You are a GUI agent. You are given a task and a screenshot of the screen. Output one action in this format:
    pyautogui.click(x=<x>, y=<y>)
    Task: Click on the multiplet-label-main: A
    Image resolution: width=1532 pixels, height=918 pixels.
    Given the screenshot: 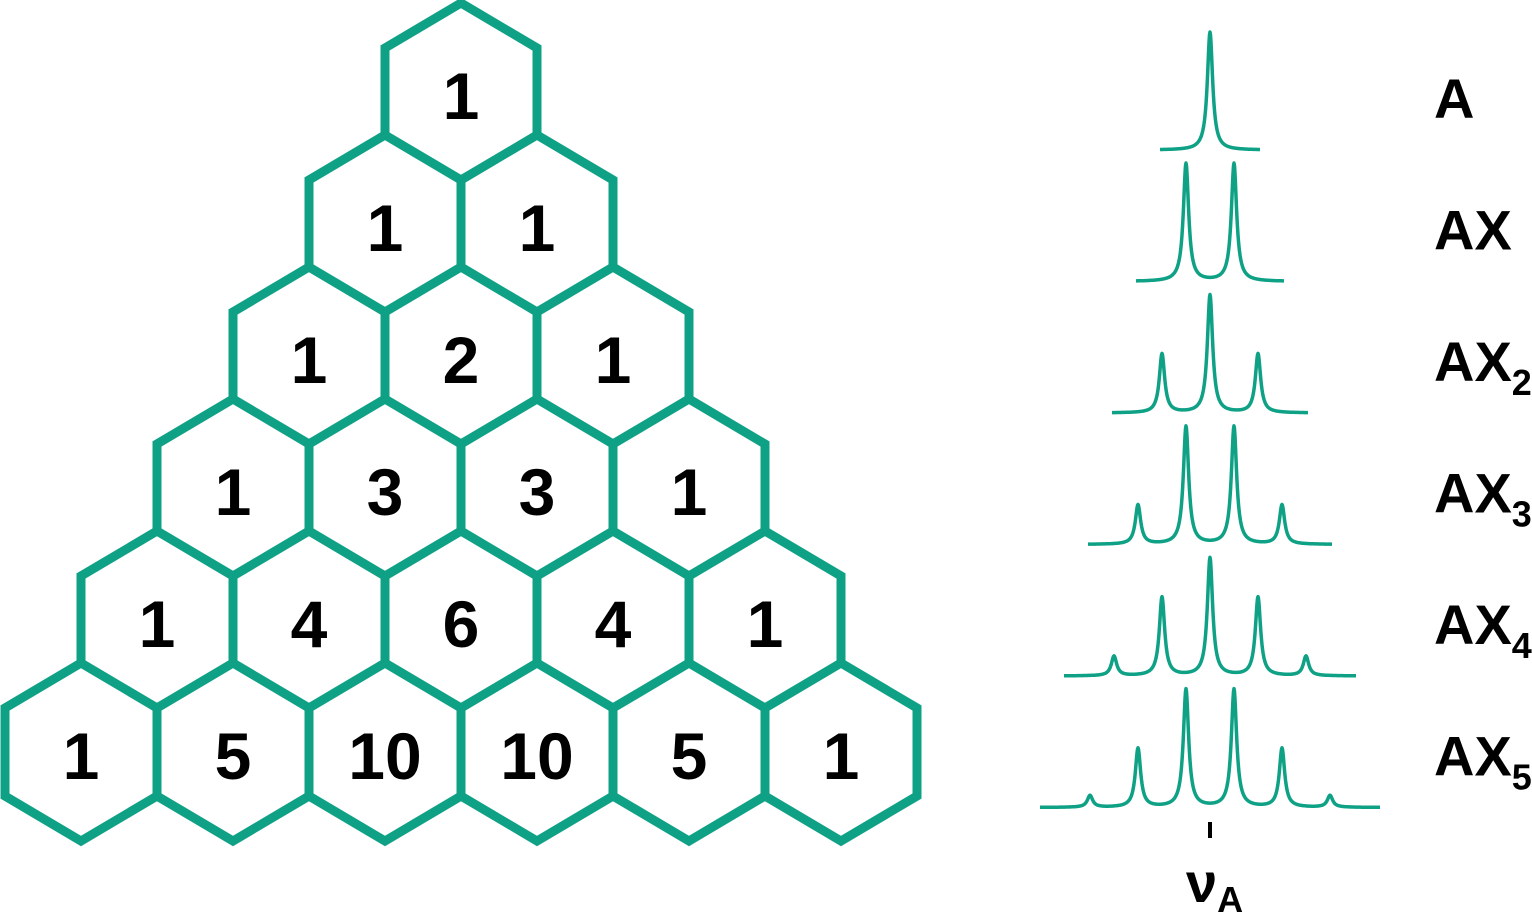 What is the action you would take?
    pyautogui.click(x=1454, y=98)
    